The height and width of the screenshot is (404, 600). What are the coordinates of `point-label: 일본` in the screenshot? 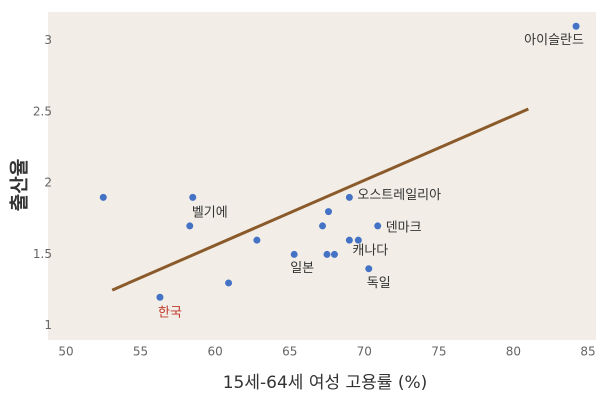 It's located at (302, 268).